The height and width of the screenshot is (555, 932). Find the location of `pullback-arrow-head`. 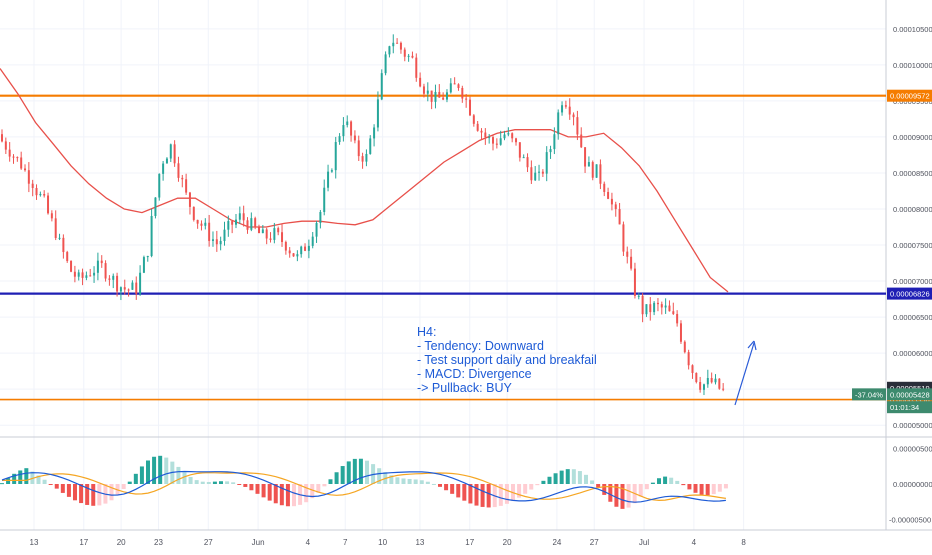

pullback-arrow-head is located at coordinates (752, 345).